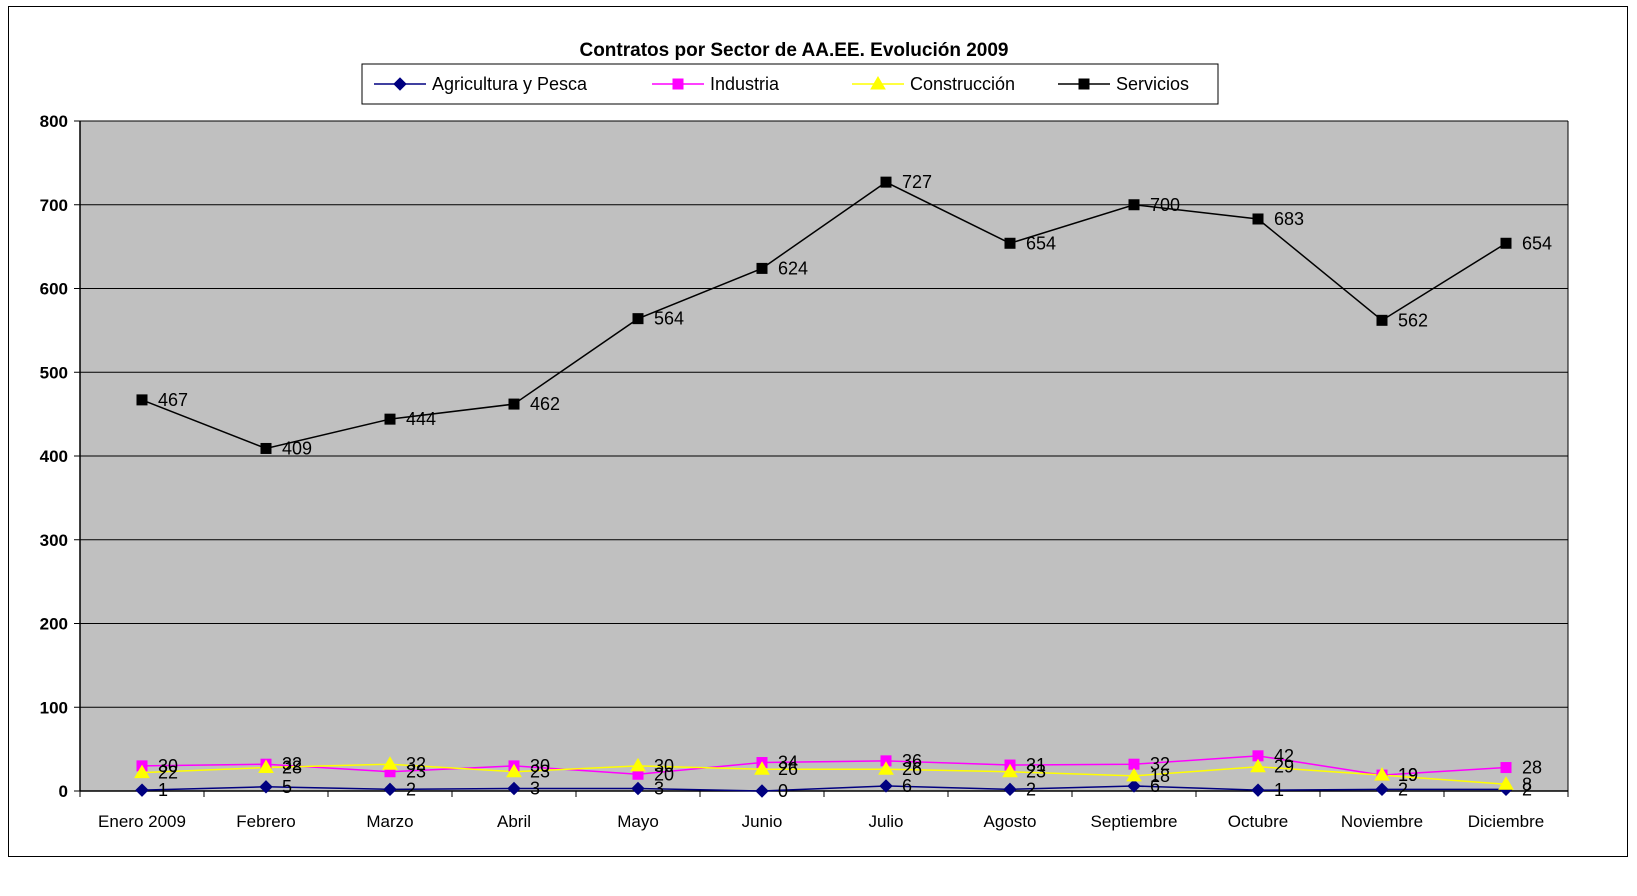 This screenshot has height=896, width=1637. What do you see at coordinates (1408, 775) in the screenshot?
I see `data-label: 19` at bounding box center [1408, 775].